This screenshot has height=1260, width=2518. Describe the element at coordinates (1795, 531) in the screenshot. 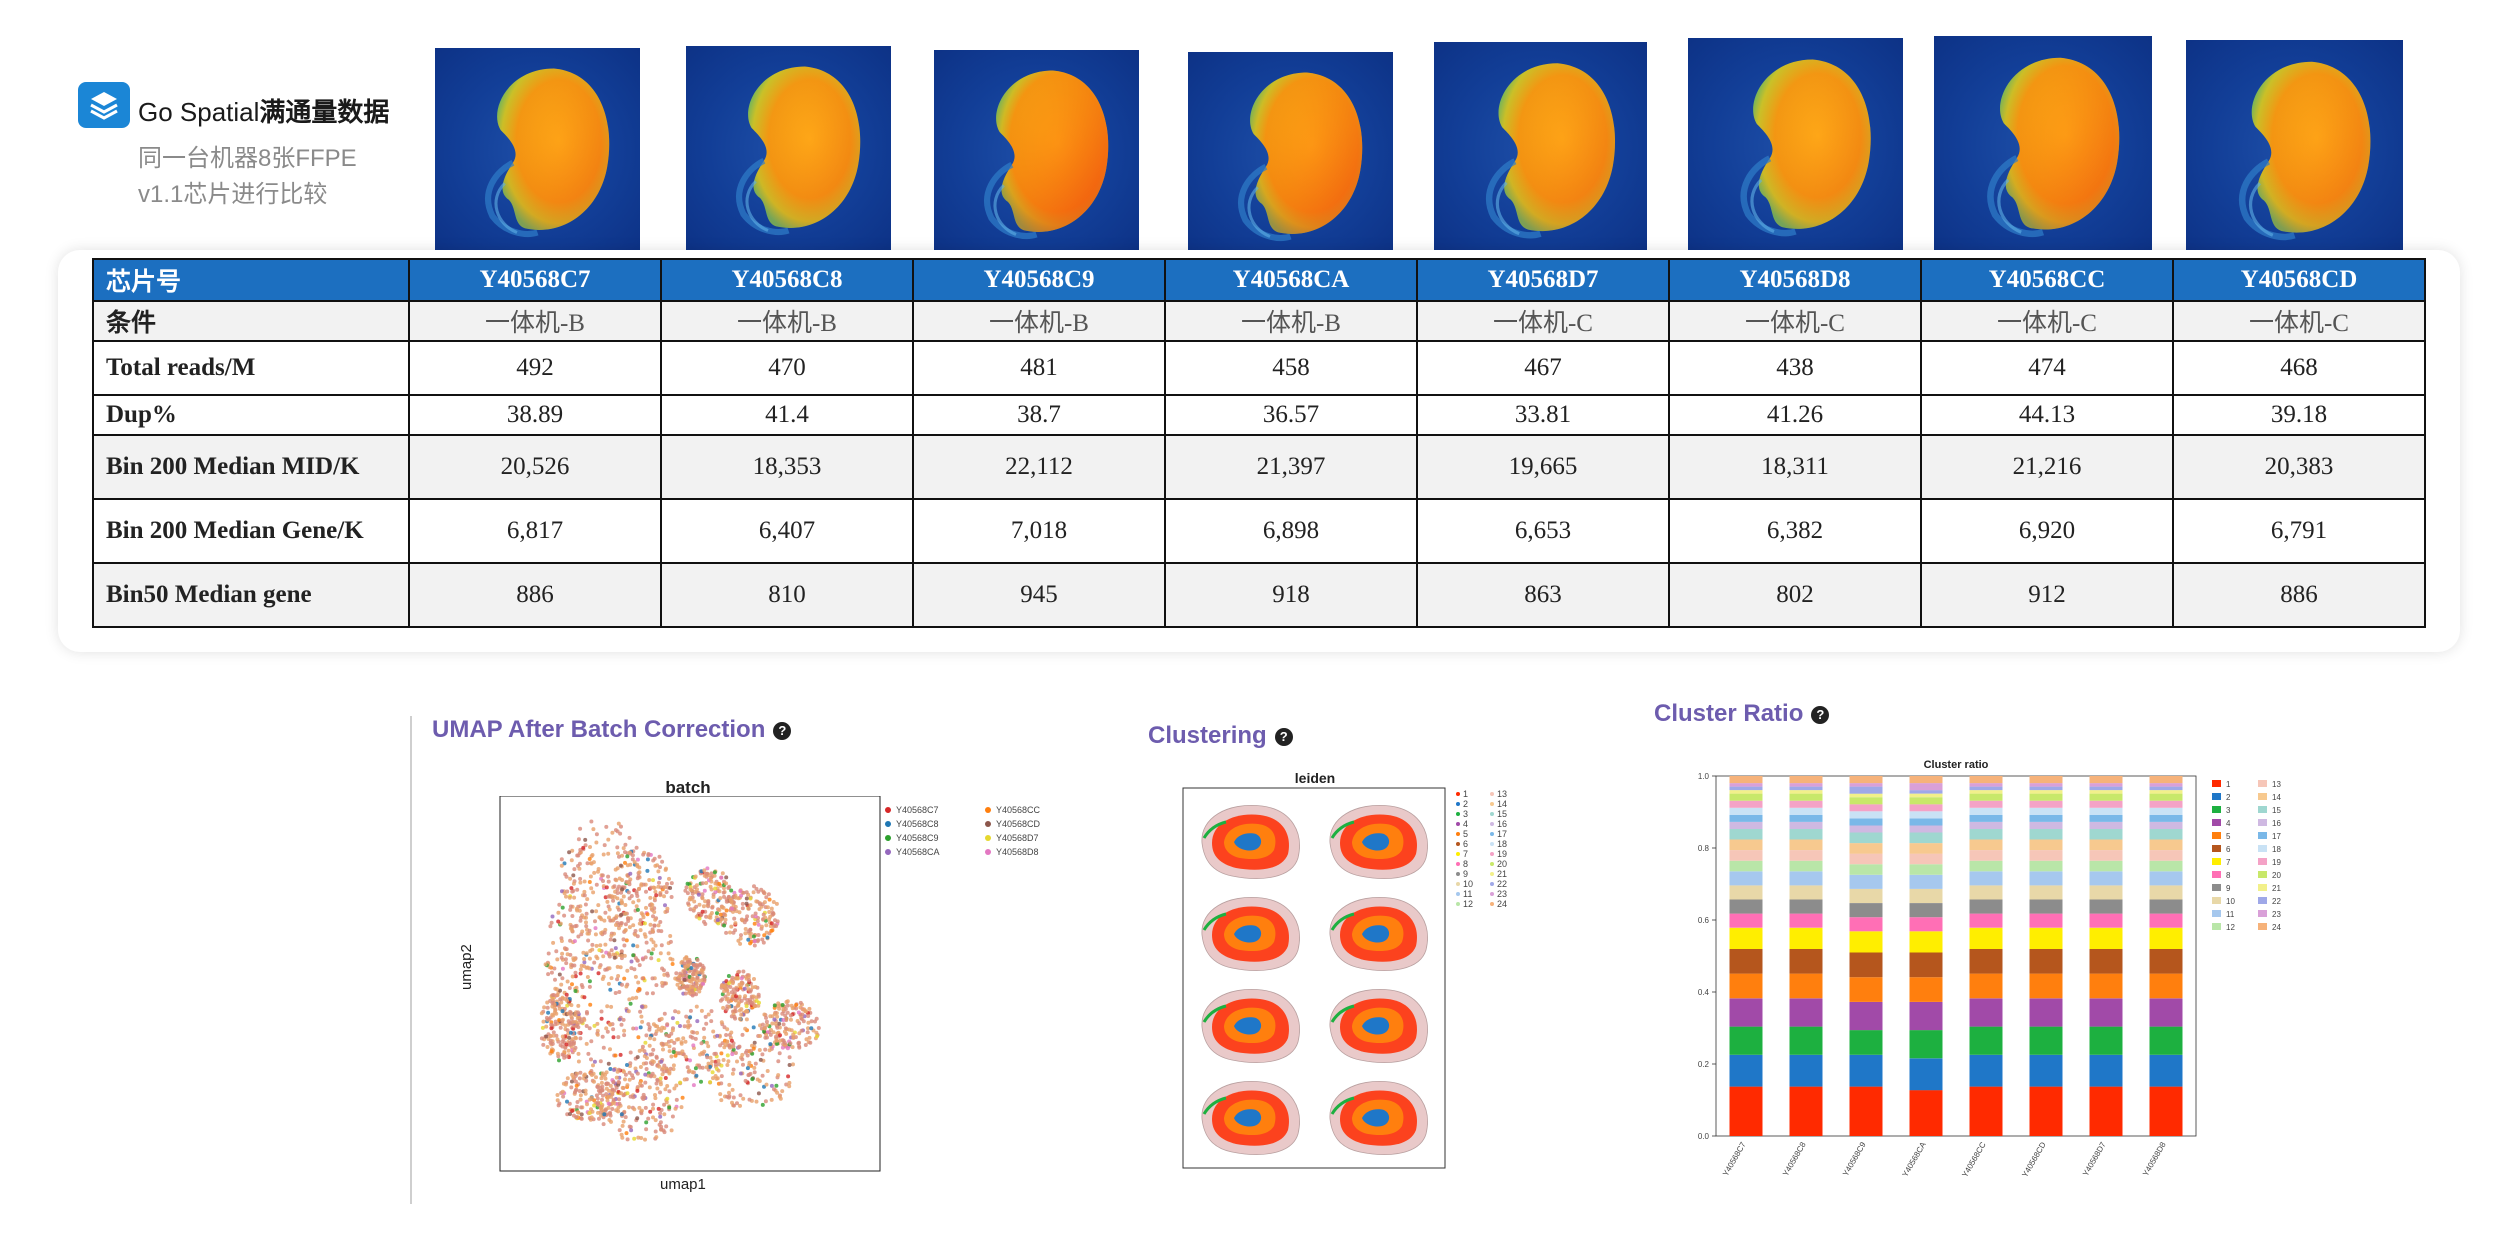

I see `table-cell: 6,382` at that location.